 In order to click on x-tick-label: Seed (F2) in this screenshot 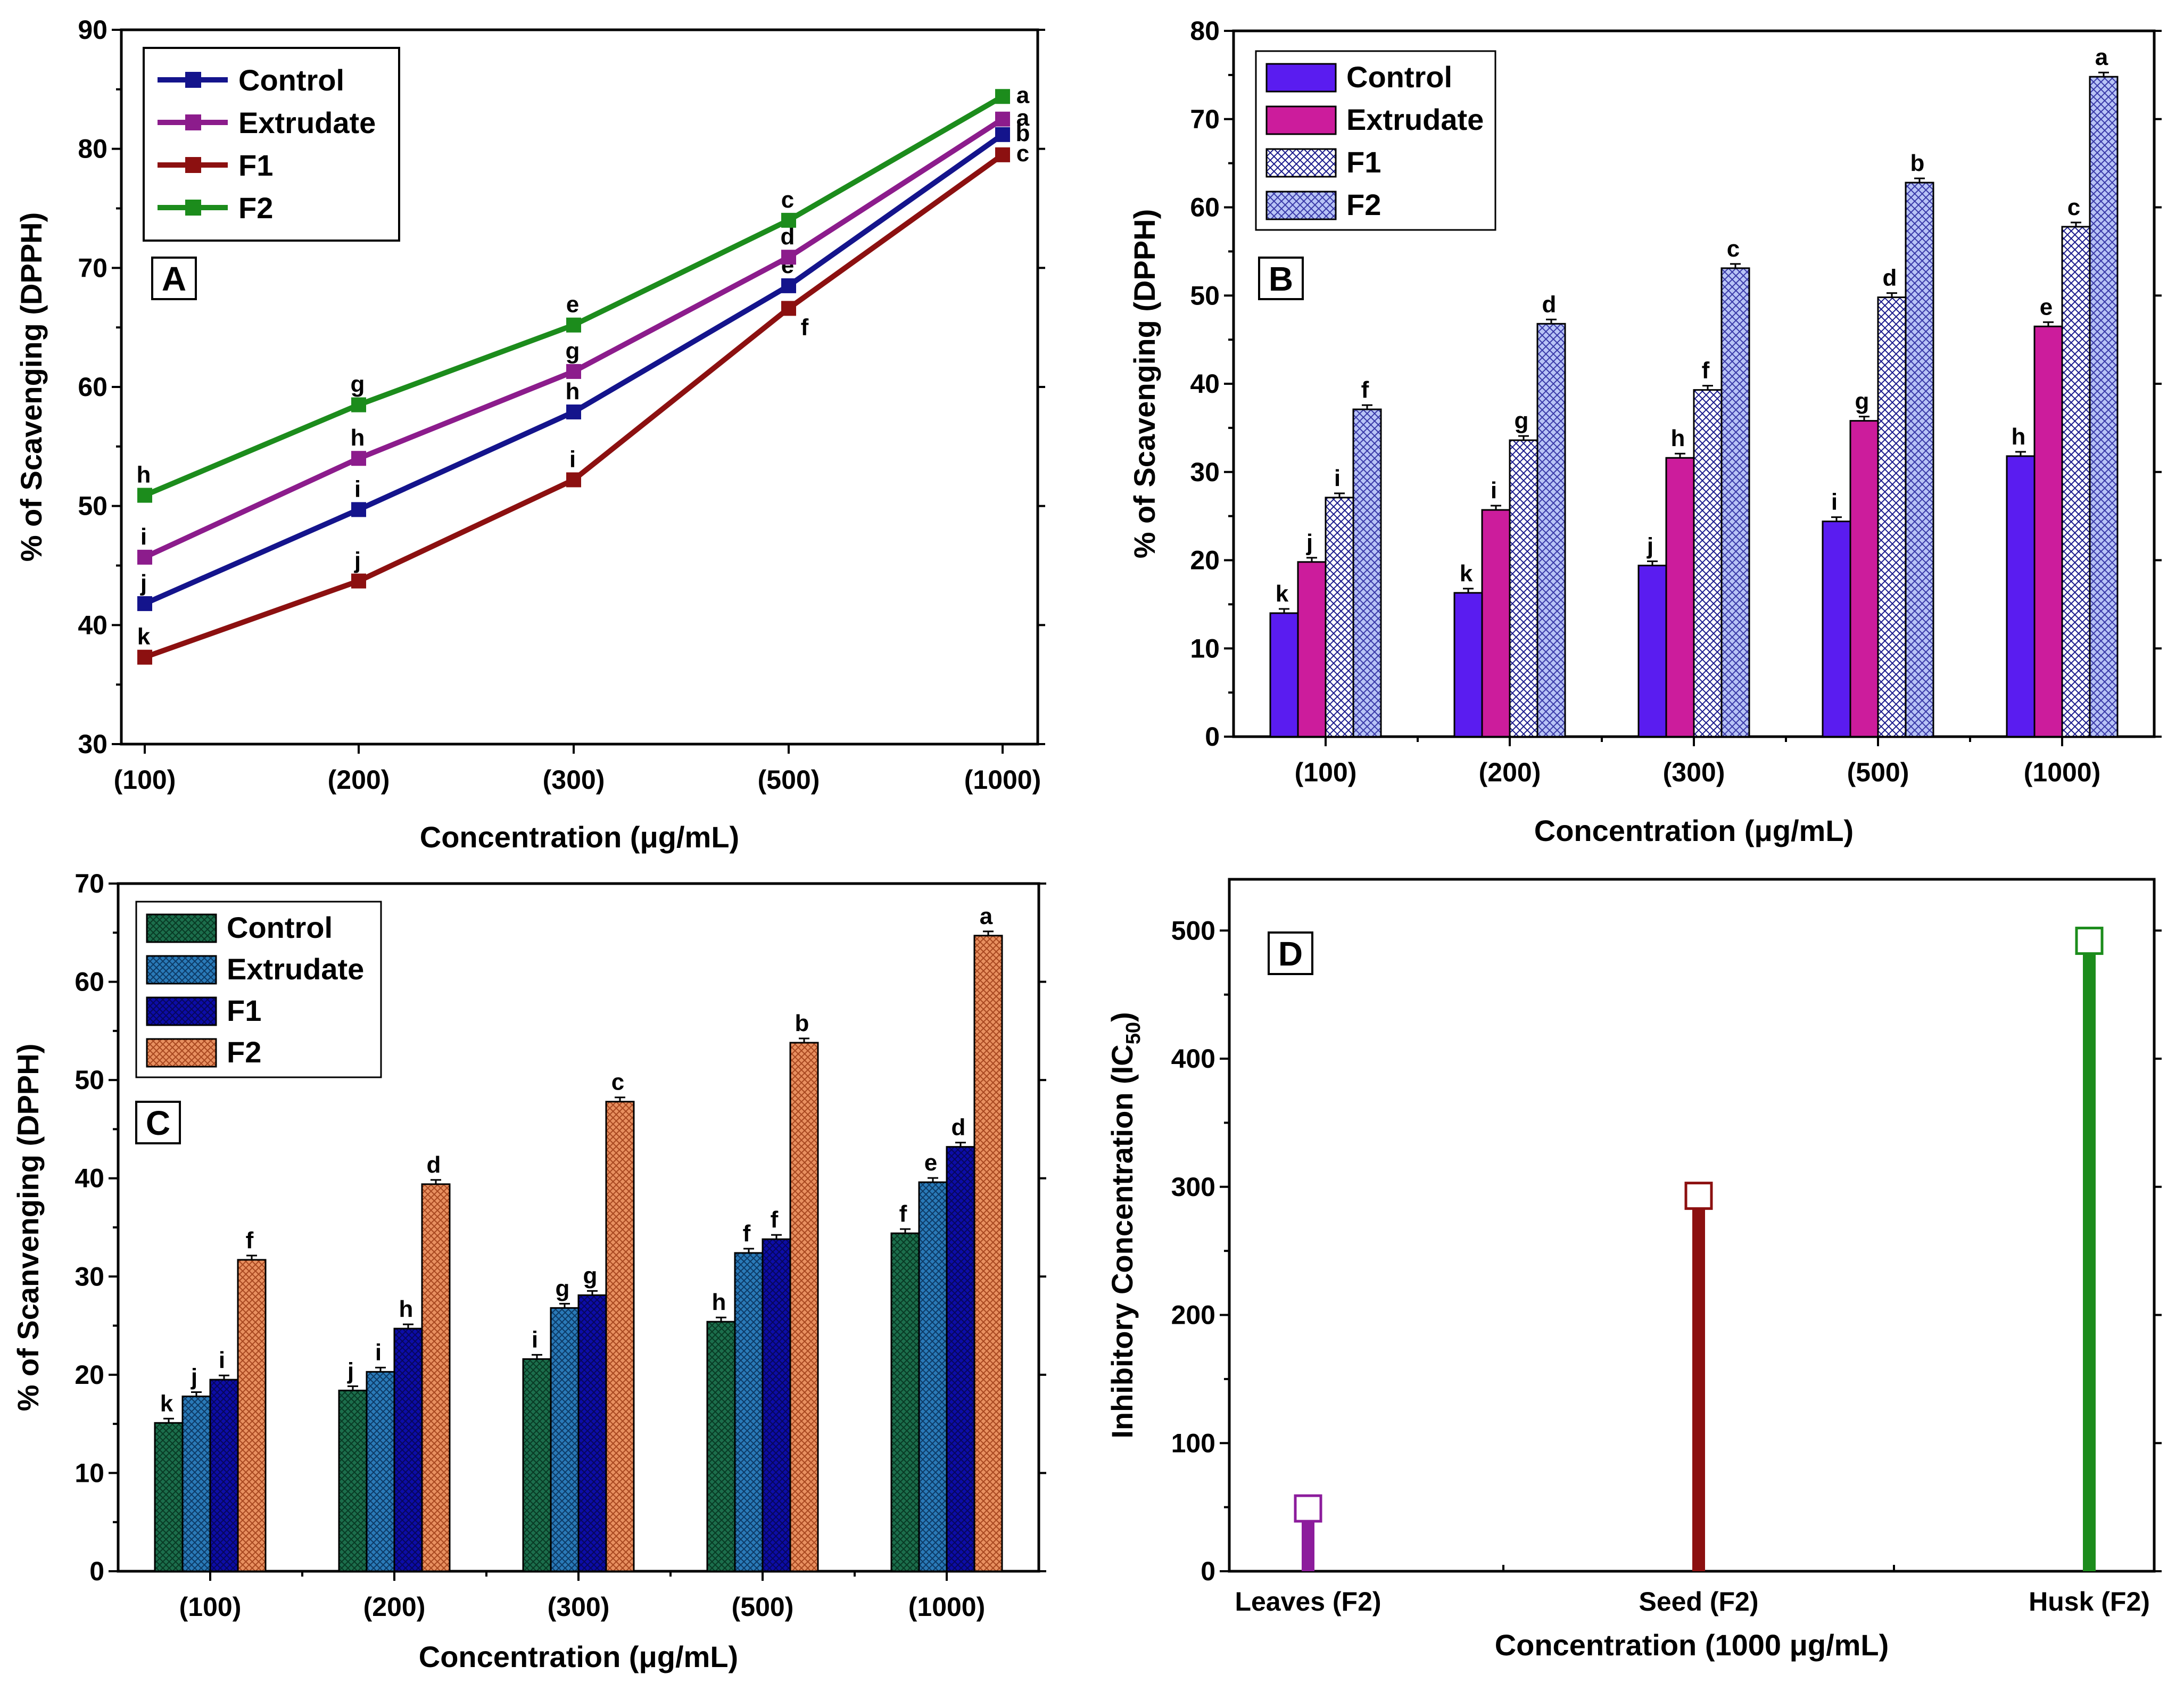, I will do `click(1698, 1601)`.